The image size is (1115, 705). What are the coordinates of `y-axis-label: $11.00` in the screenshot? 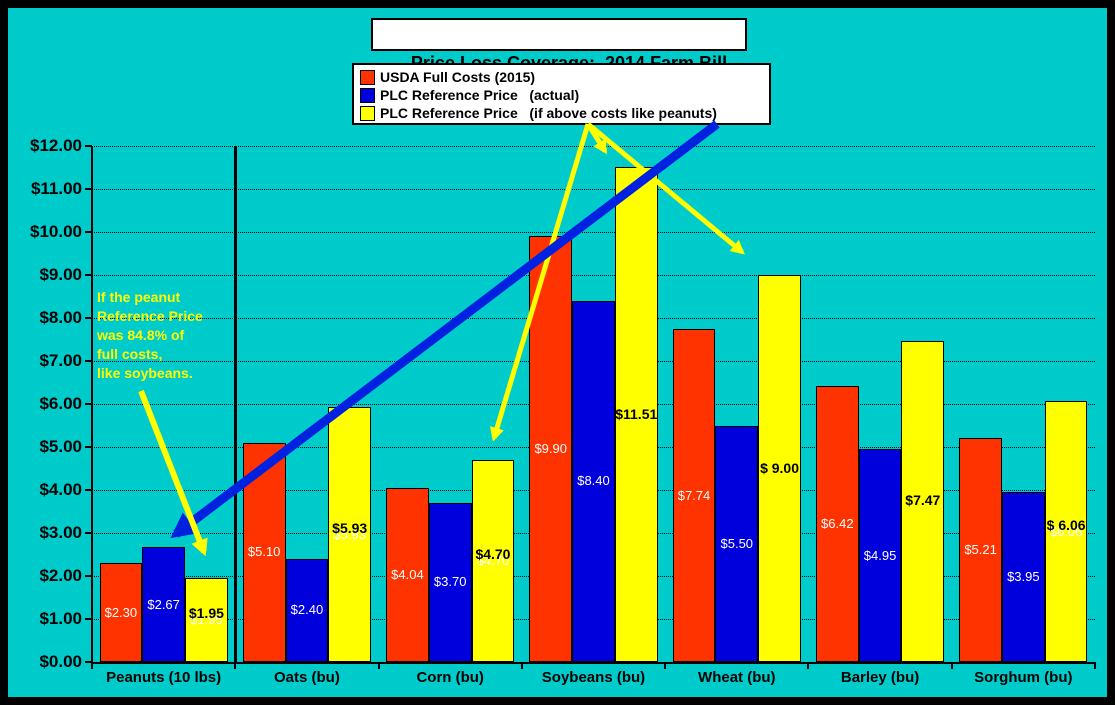 It's located at (56, 188).